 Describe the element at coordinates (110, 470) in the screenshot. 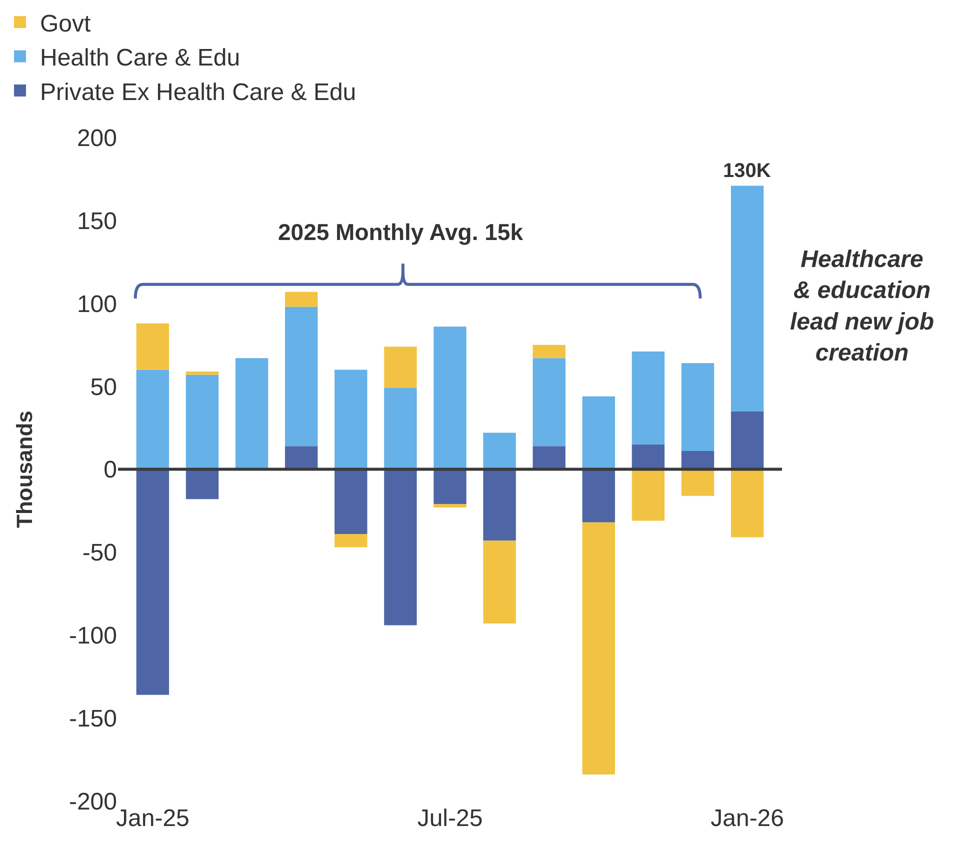

I see `y-tick-label: 0` at that location.